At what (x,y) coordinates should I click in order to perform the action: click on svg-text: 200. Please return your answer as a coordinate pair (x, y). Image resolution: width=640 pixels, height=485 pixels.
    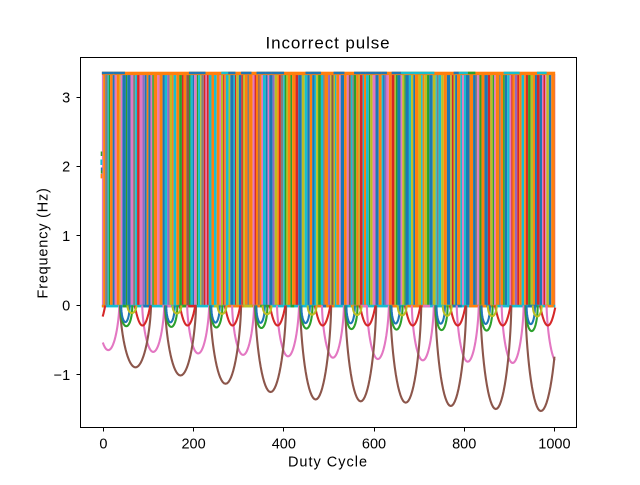
    Looking at the image, I should click on (193, 444).